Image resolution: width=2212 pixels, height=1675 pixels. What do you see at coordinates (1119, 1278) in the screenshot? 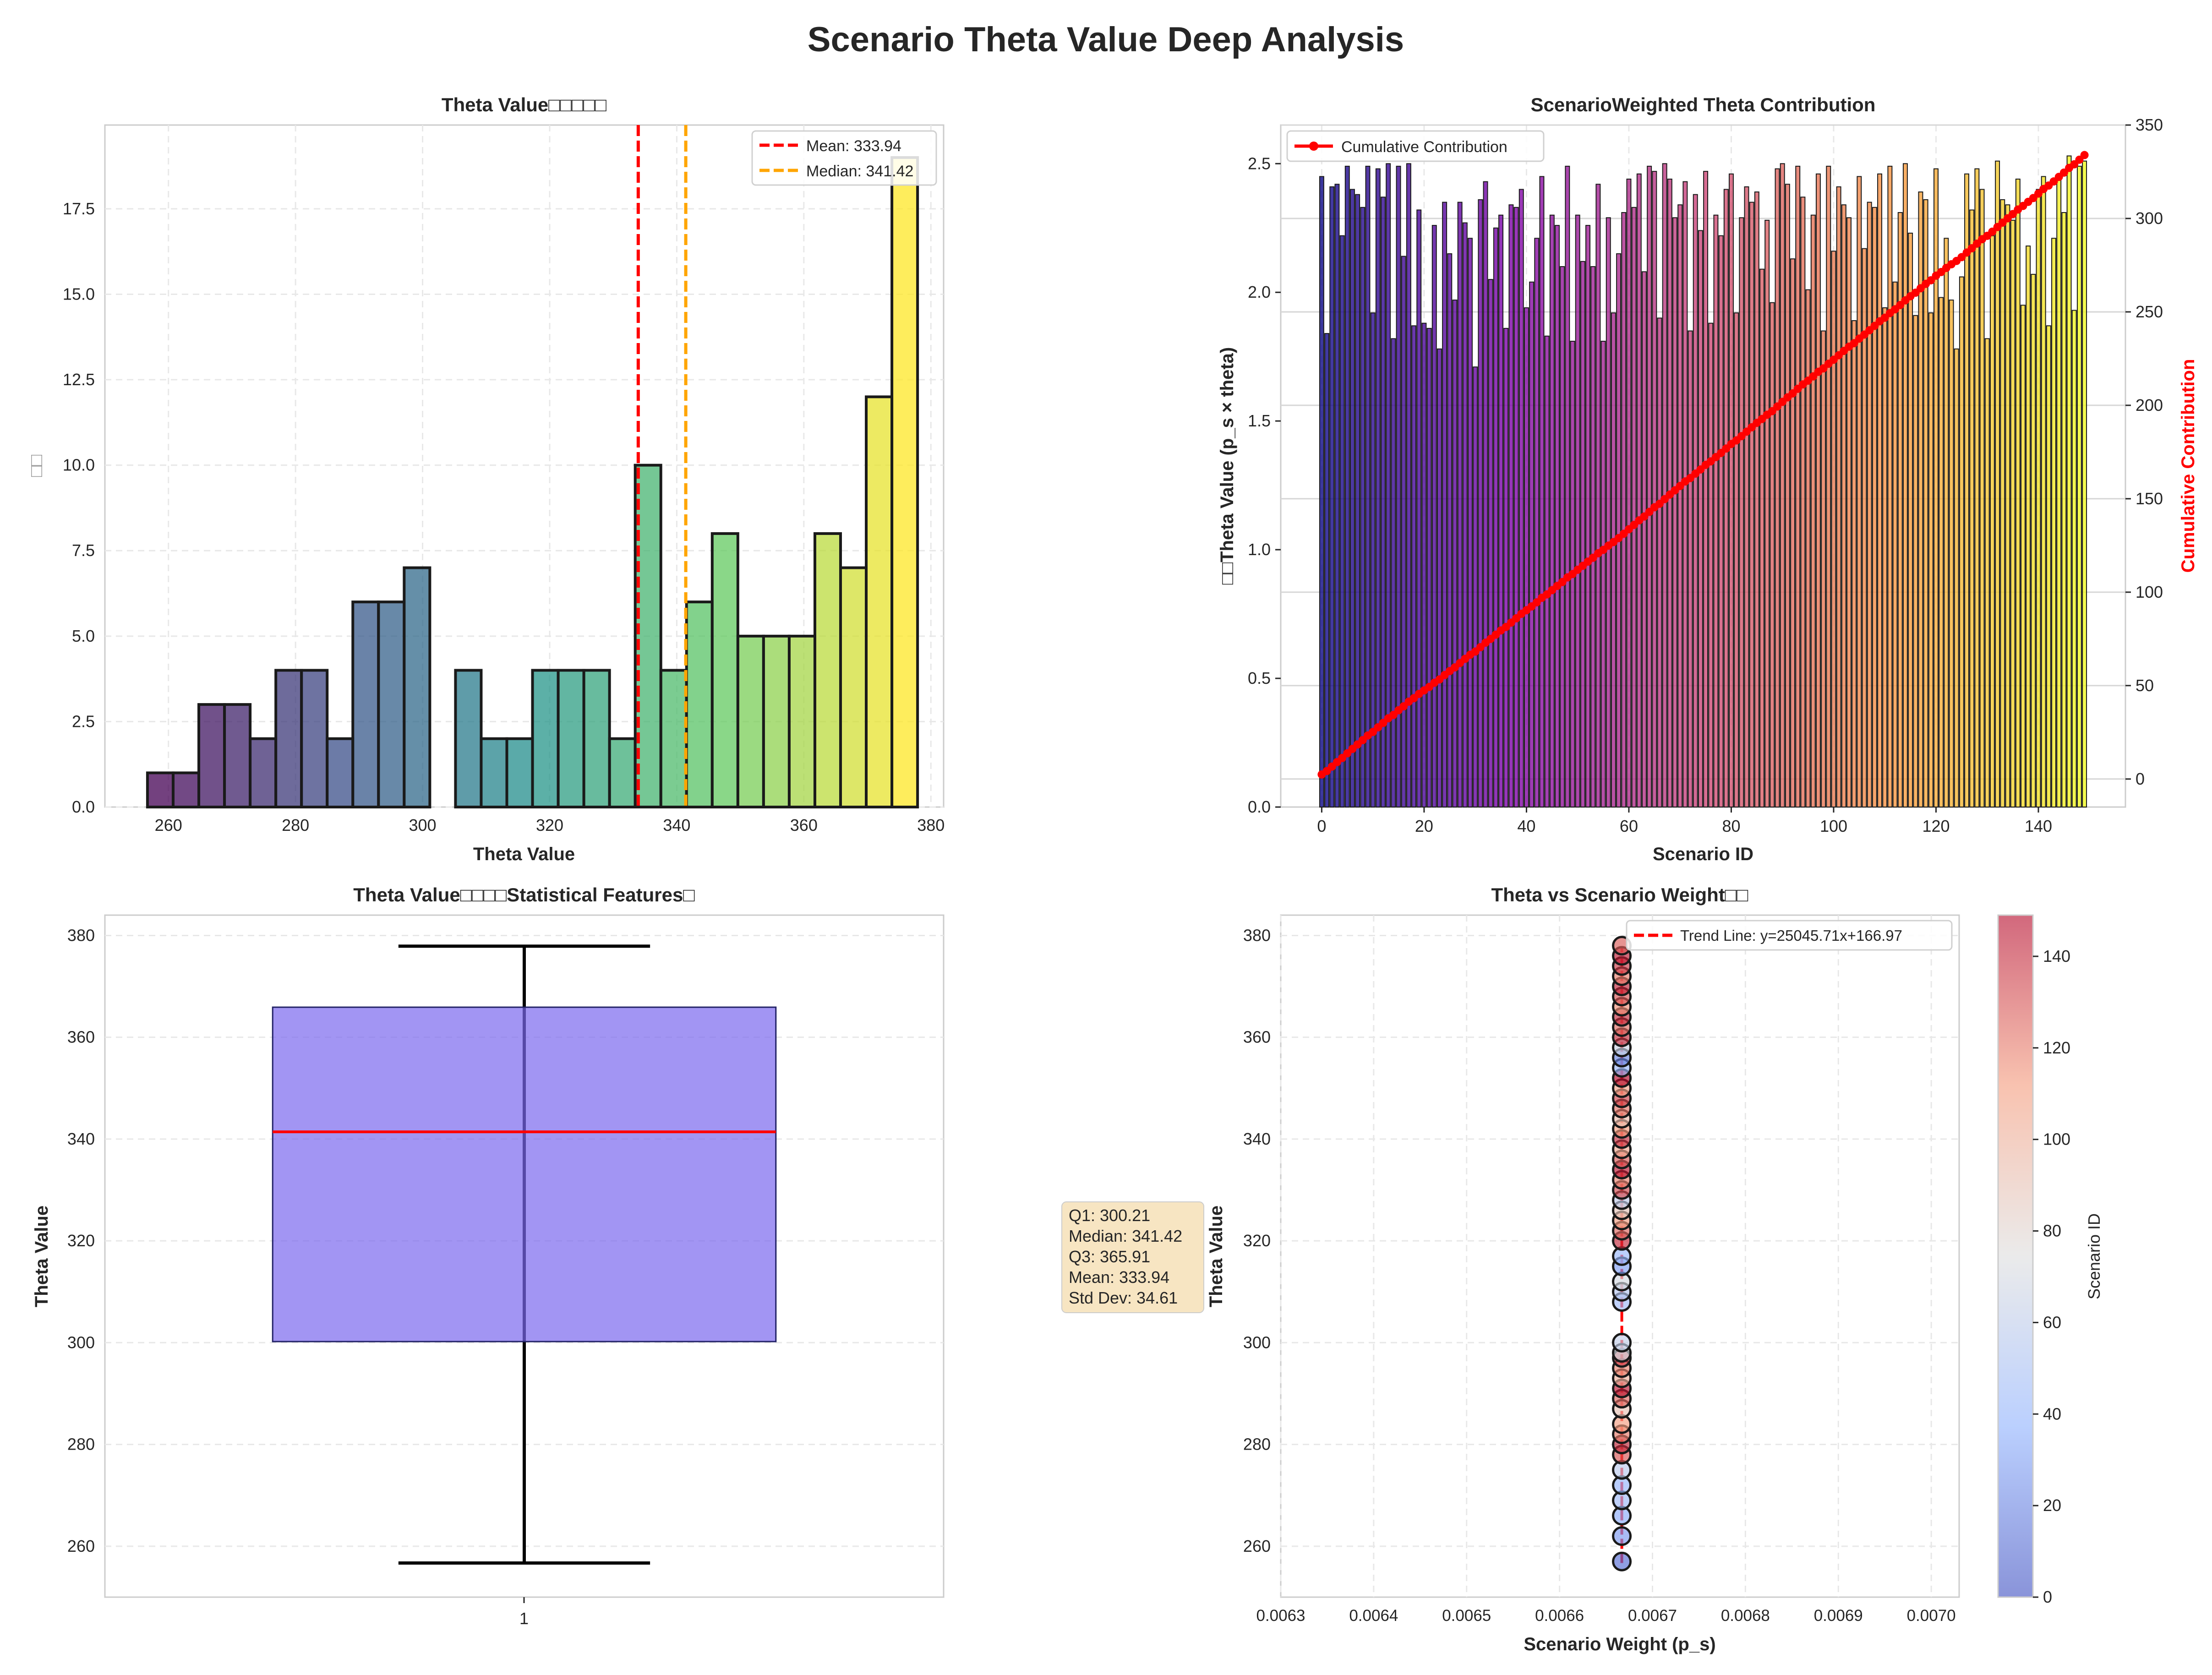
I see `stats-mean: Mean: 333.94` at bounding box center [1119, 1278].